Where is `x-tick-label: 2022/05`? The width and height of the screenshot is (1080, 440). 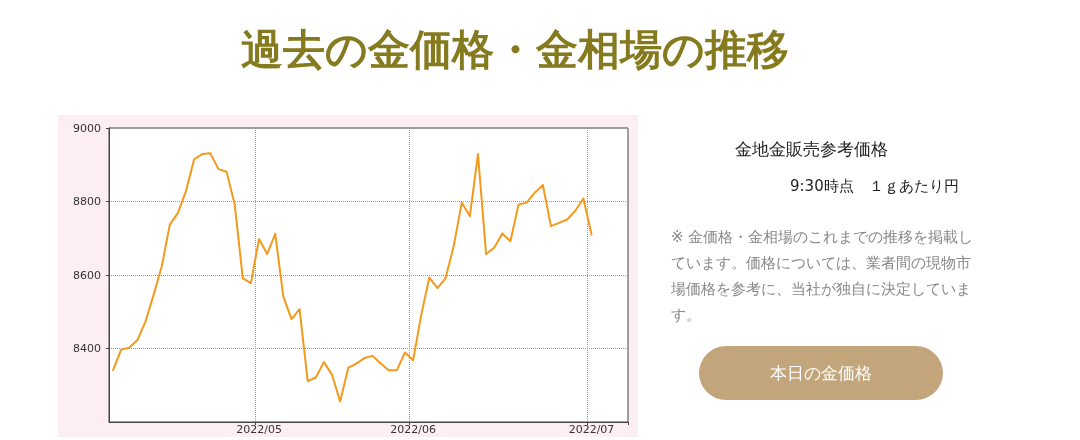 x-tick-label: 2022/05 is located at coordinates (259, 429).